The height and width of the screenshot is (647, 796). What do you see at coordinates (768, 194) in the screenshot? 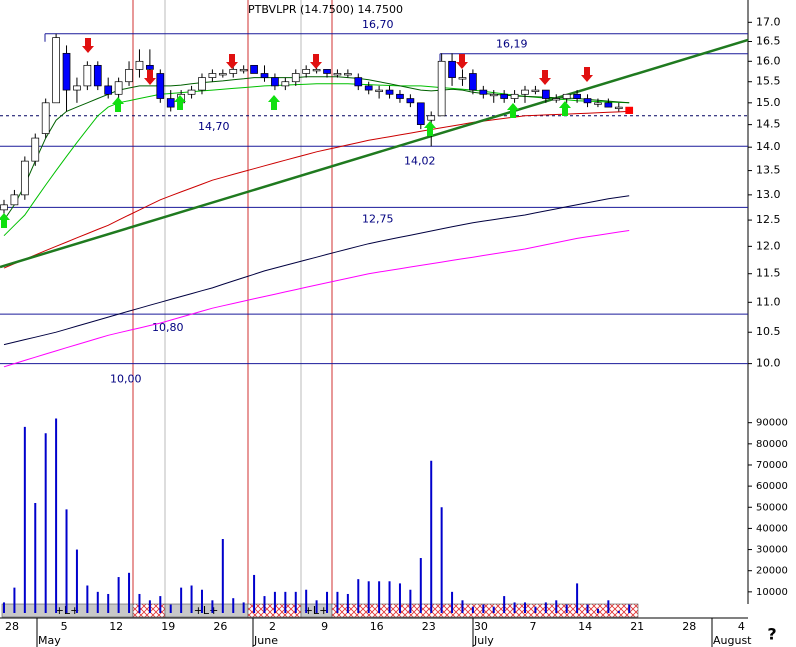
I see `y-tick-label: 13.0` at bounding box center [768, 194].